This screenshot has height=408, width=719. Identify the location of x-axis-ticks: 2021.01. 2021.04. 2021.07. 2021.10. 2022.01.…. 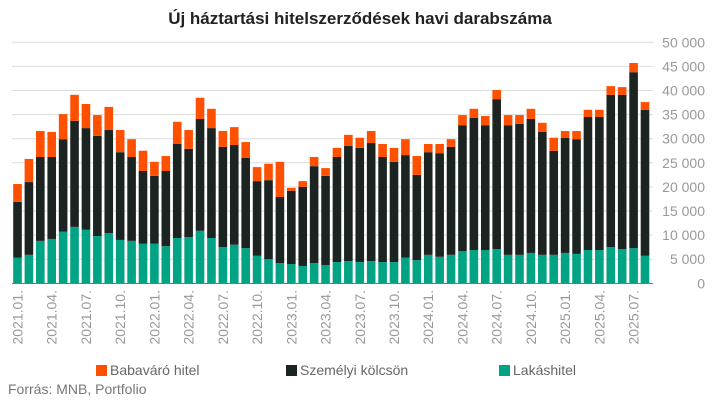
(326, 317).